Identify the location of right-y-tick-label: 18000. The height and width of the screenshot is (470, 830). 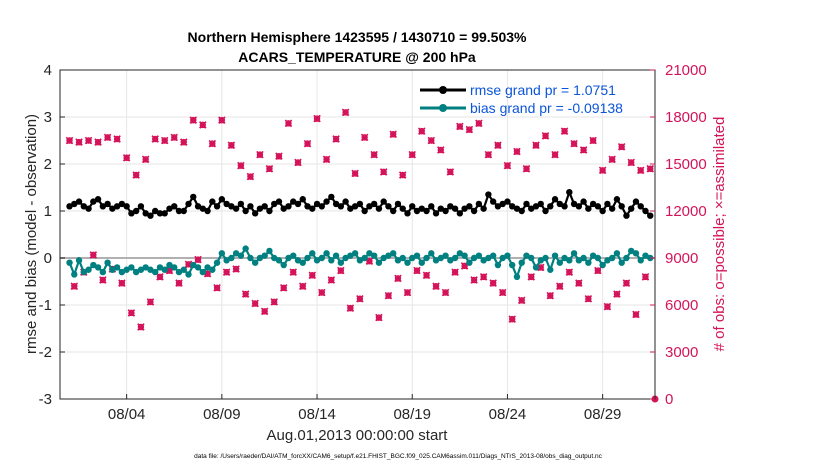
(686, 117).